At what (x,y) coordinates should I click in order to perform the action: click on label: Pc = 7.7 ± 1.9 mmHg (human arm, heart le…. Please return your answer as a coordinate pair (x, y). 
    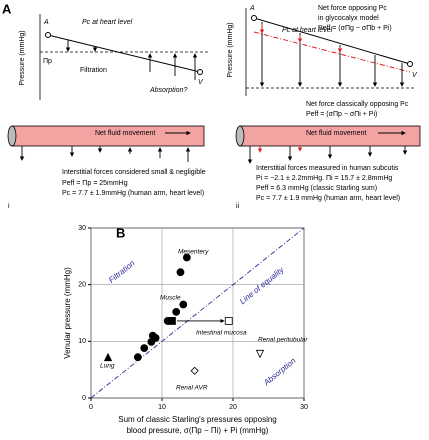
    Looking at the image, I should click on (328, 198).